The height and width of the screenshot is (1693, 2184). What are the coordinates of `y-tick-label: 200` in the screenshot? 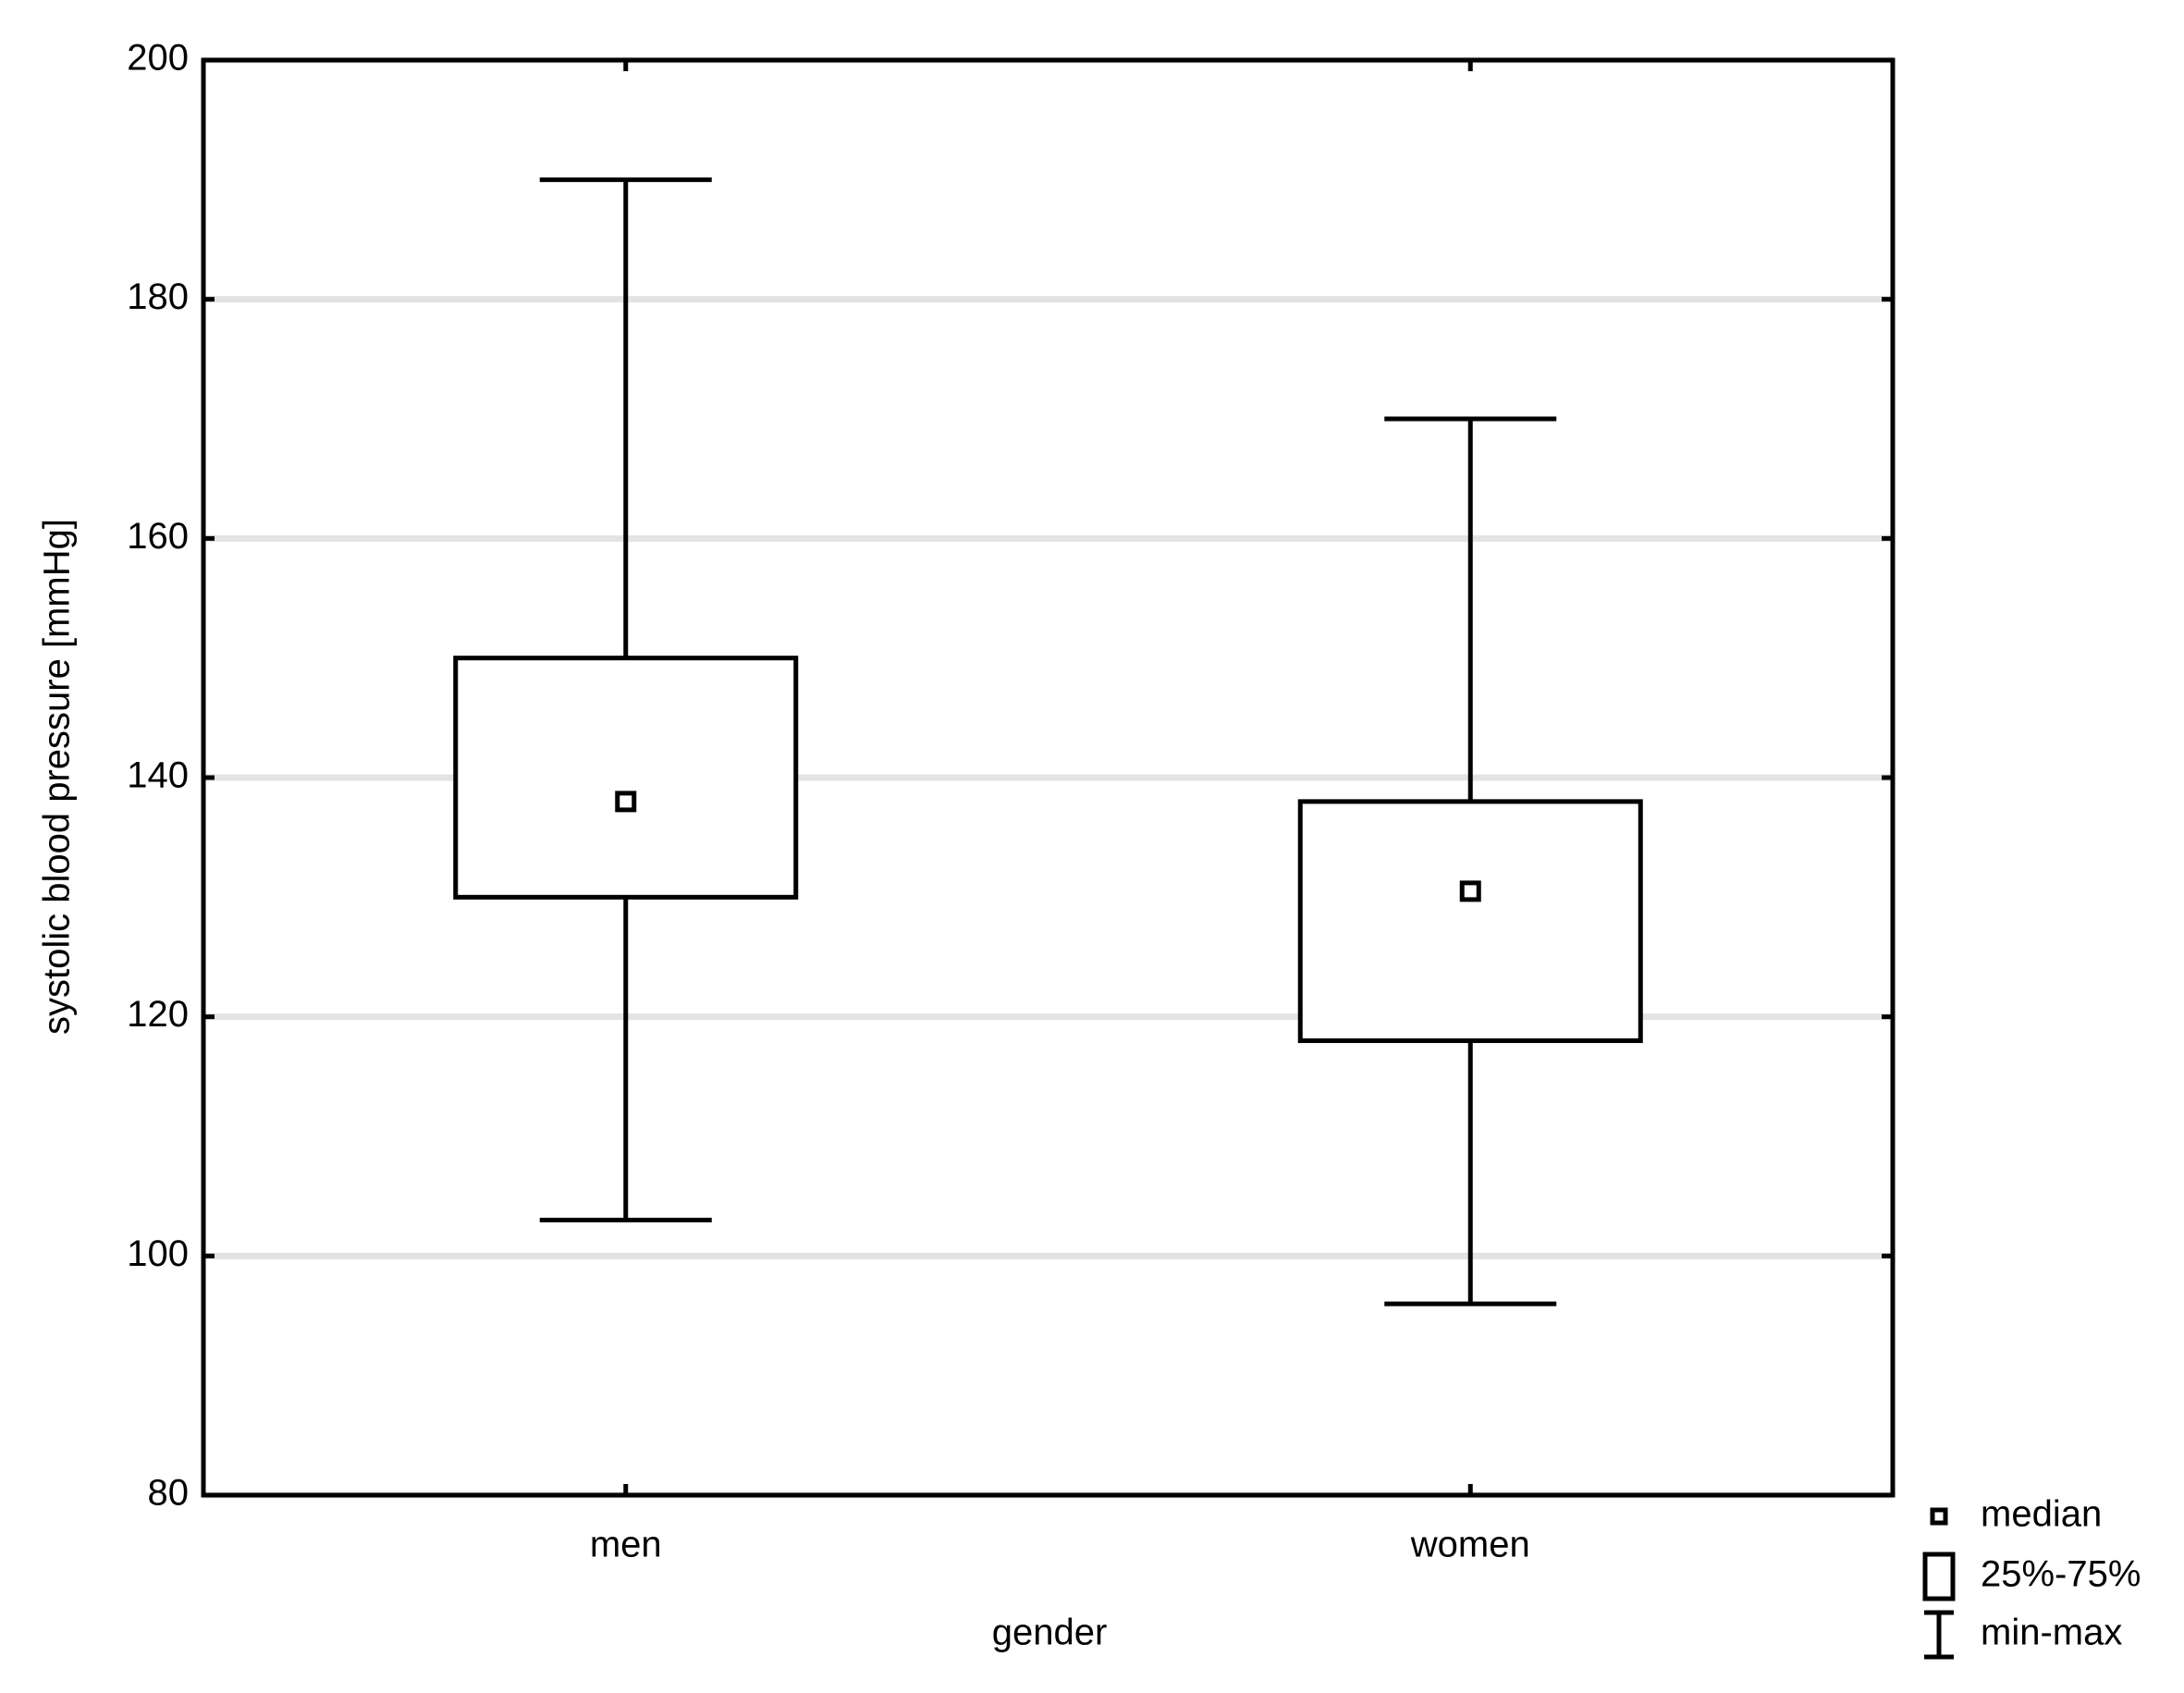 It's located at (158, 59).